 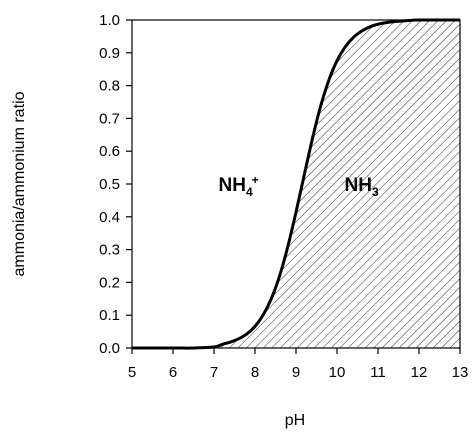 What do you see at coordinates (378, 372) in the screenshot?
I see `x-tick-label: 11` at bounding box center [378, 372].